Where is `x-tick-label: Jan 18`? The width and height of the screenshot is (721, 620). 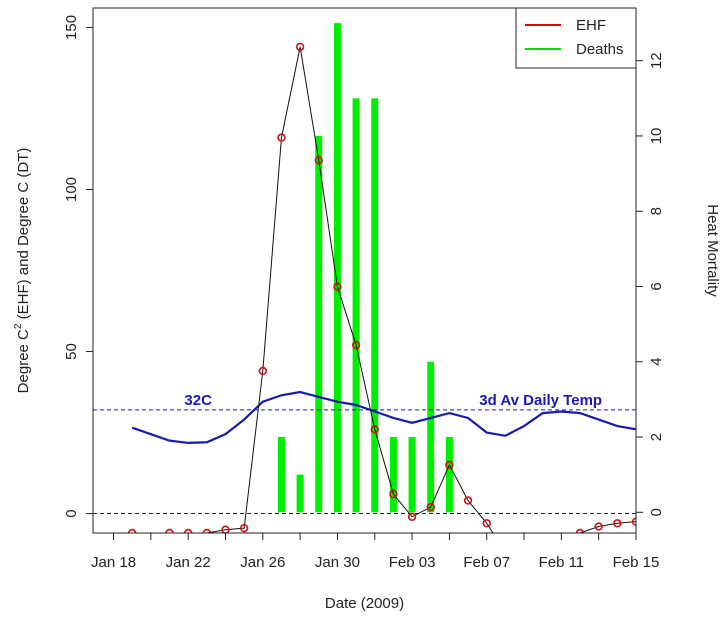
x-tick-label: Jan 18 is located at coordinates (113, 562).